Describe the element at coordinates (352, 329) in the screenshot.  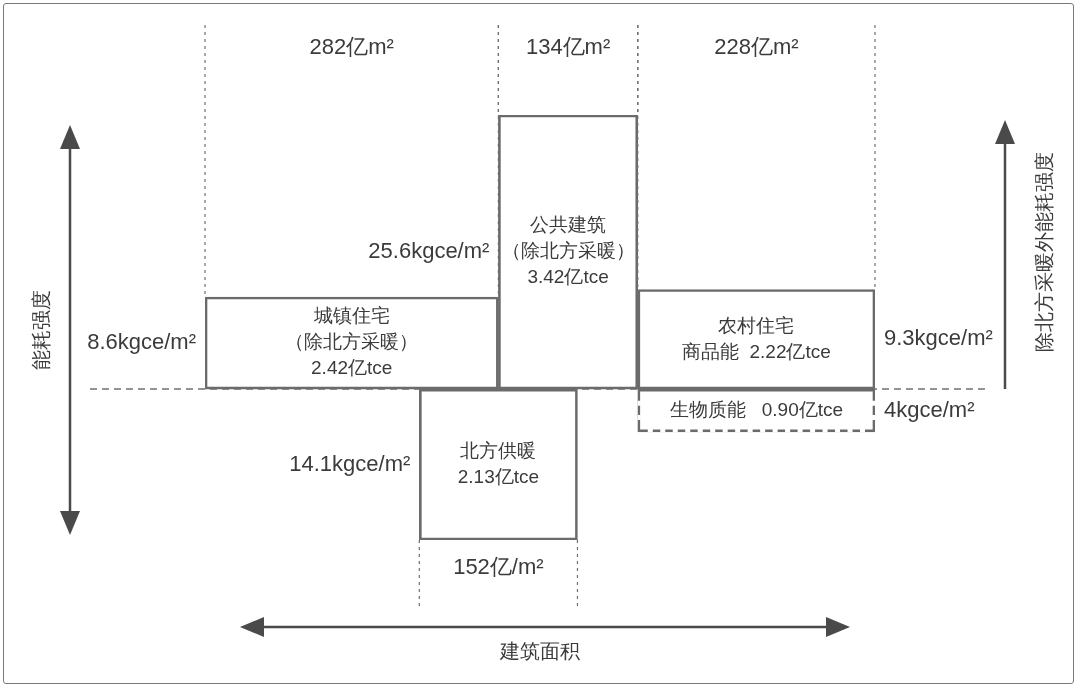
I see `category-label: 城镇住宅（除北方采暖）` at that location.